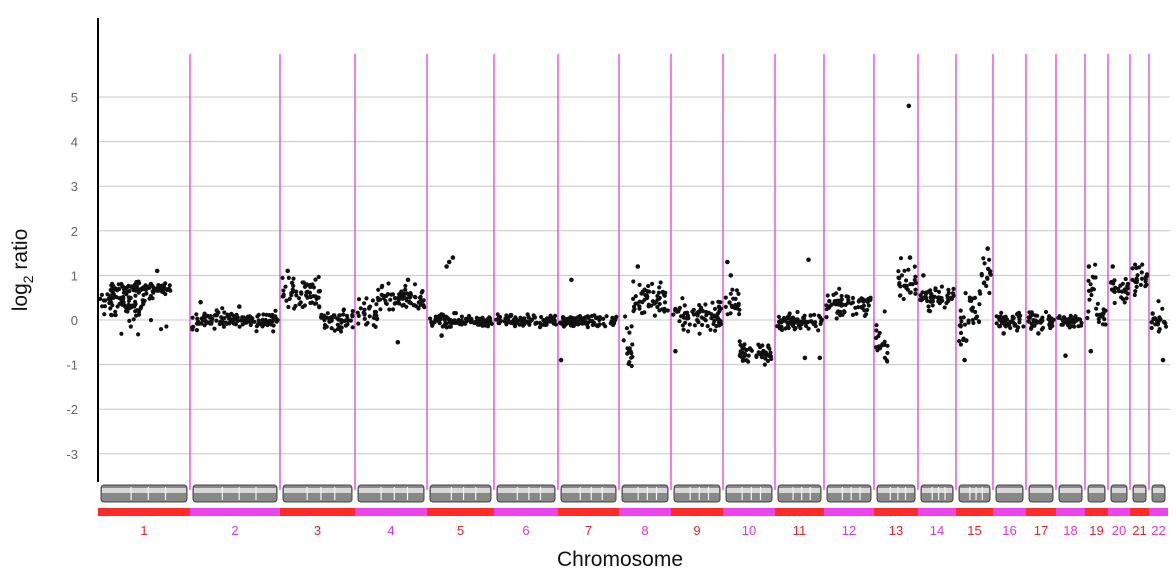  What do you see at coordinates (22, 270) in the screenshot?
I see `y-axis-title: log2 ratio` at bounding box center [22, 270].